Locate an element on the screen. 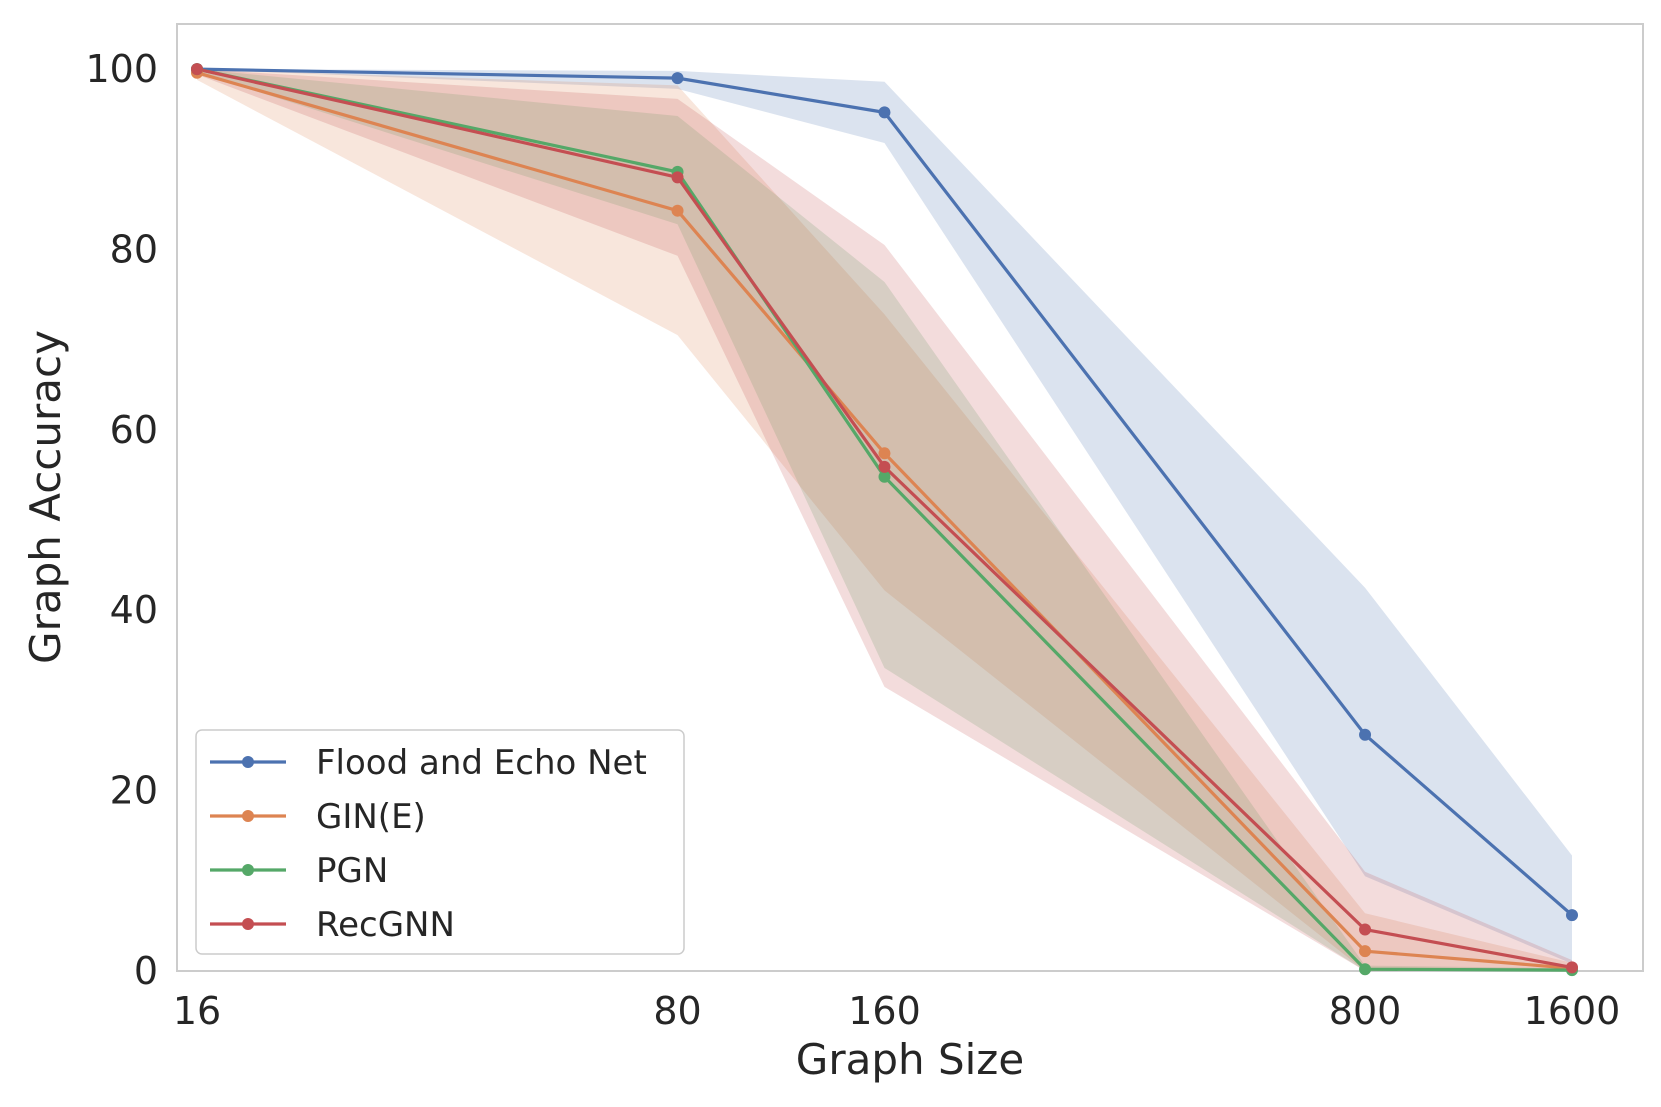 The width and height of the screenshot is (1661, 1107). legend-box is located at coordinates (440, 842).